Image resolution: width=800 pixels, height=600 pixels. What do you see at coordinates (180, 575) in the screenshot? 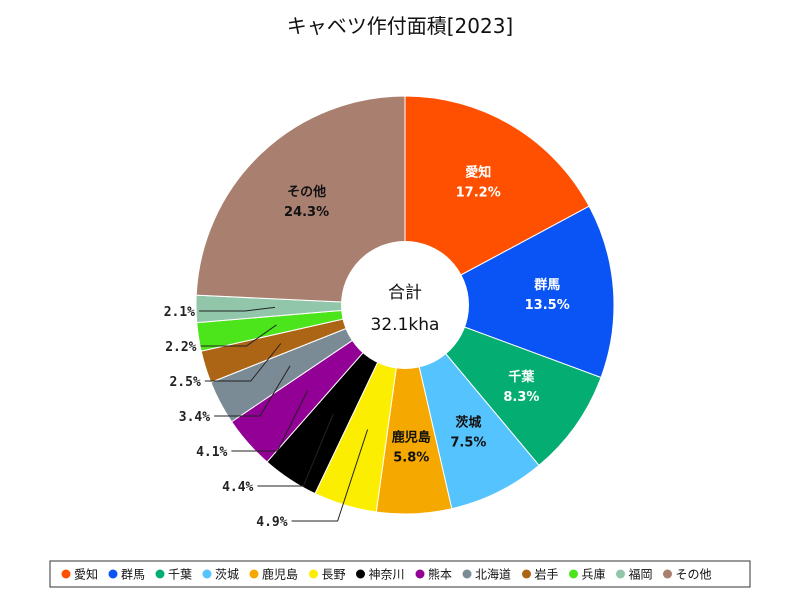
I see `legend-label: 千葉` at bounding box center [180, 575].